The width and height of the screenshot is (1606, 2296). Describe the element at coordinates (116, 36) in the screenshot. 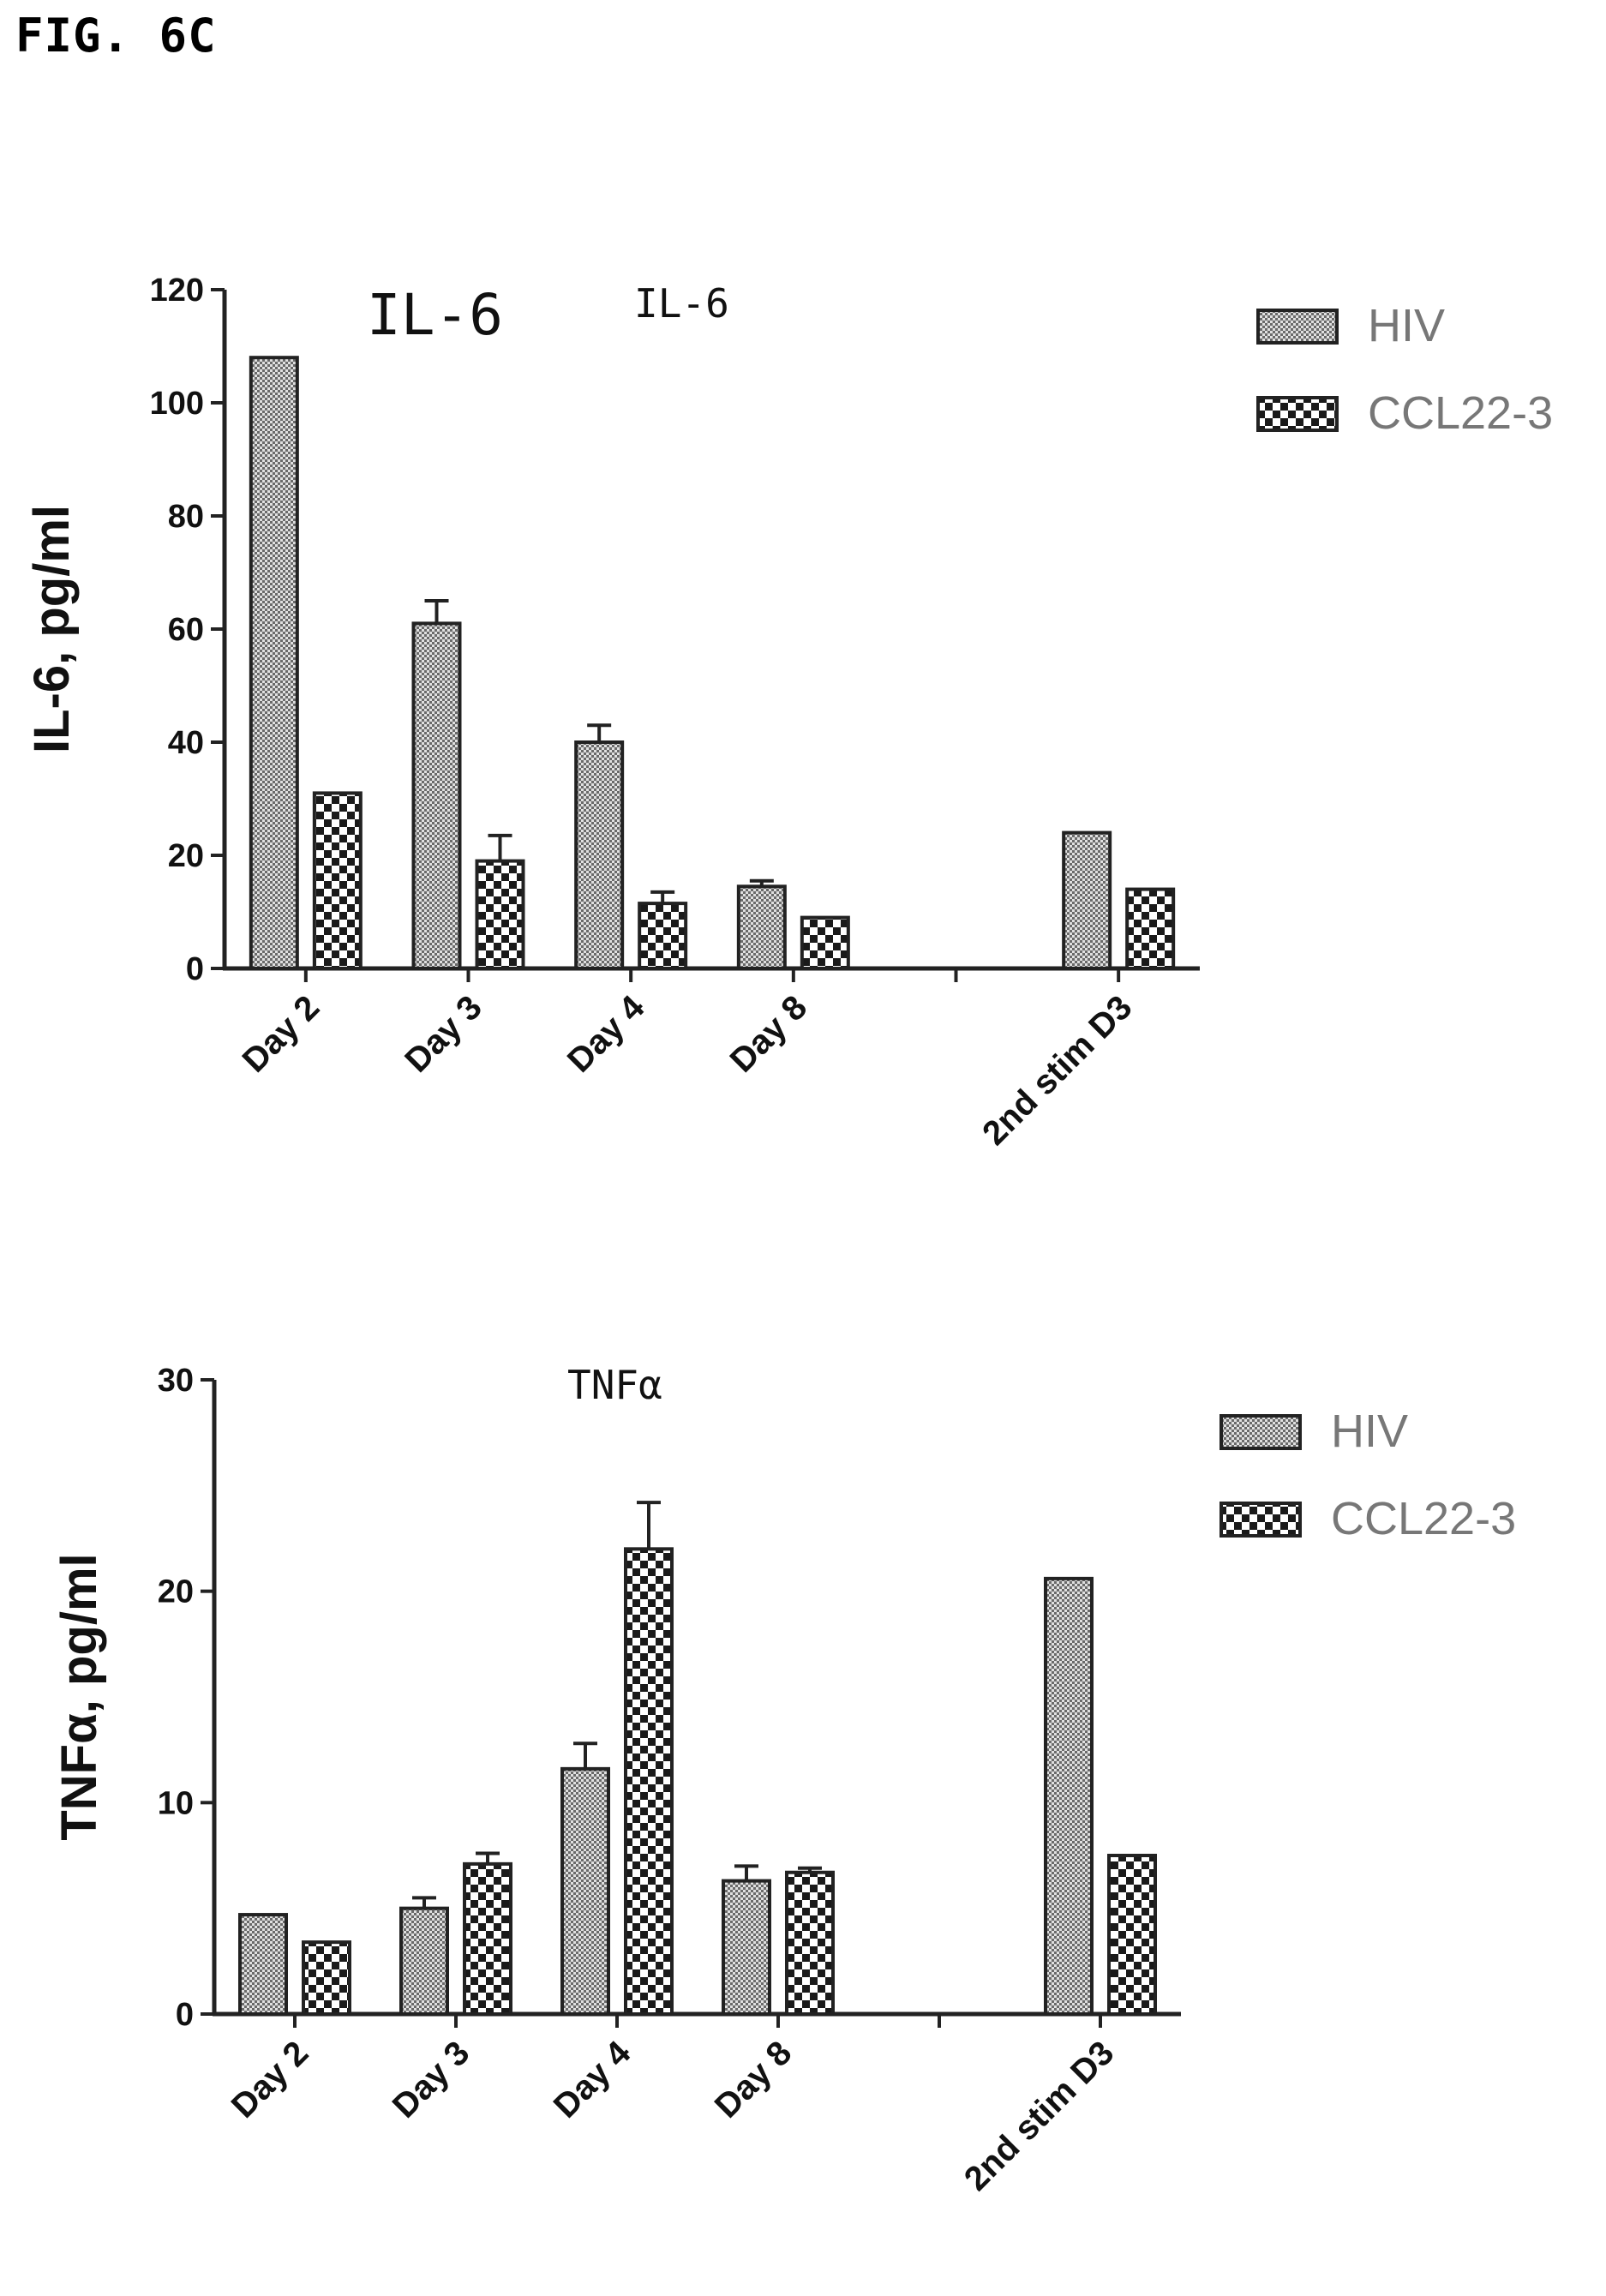

I see `figure-label: FIG. 6C` at that location.